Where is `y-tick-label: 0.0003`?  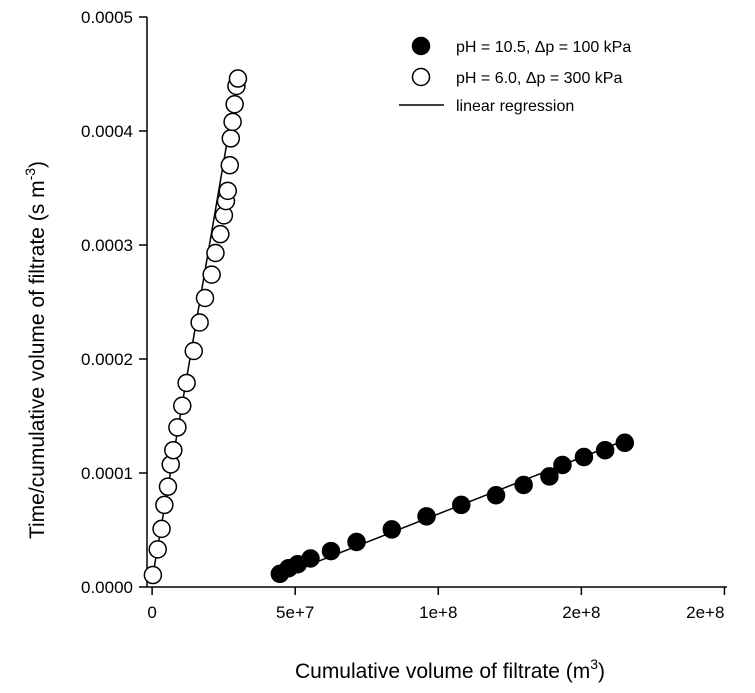 y-tick-label: 0.0003 is located at coordinates (107, 245).